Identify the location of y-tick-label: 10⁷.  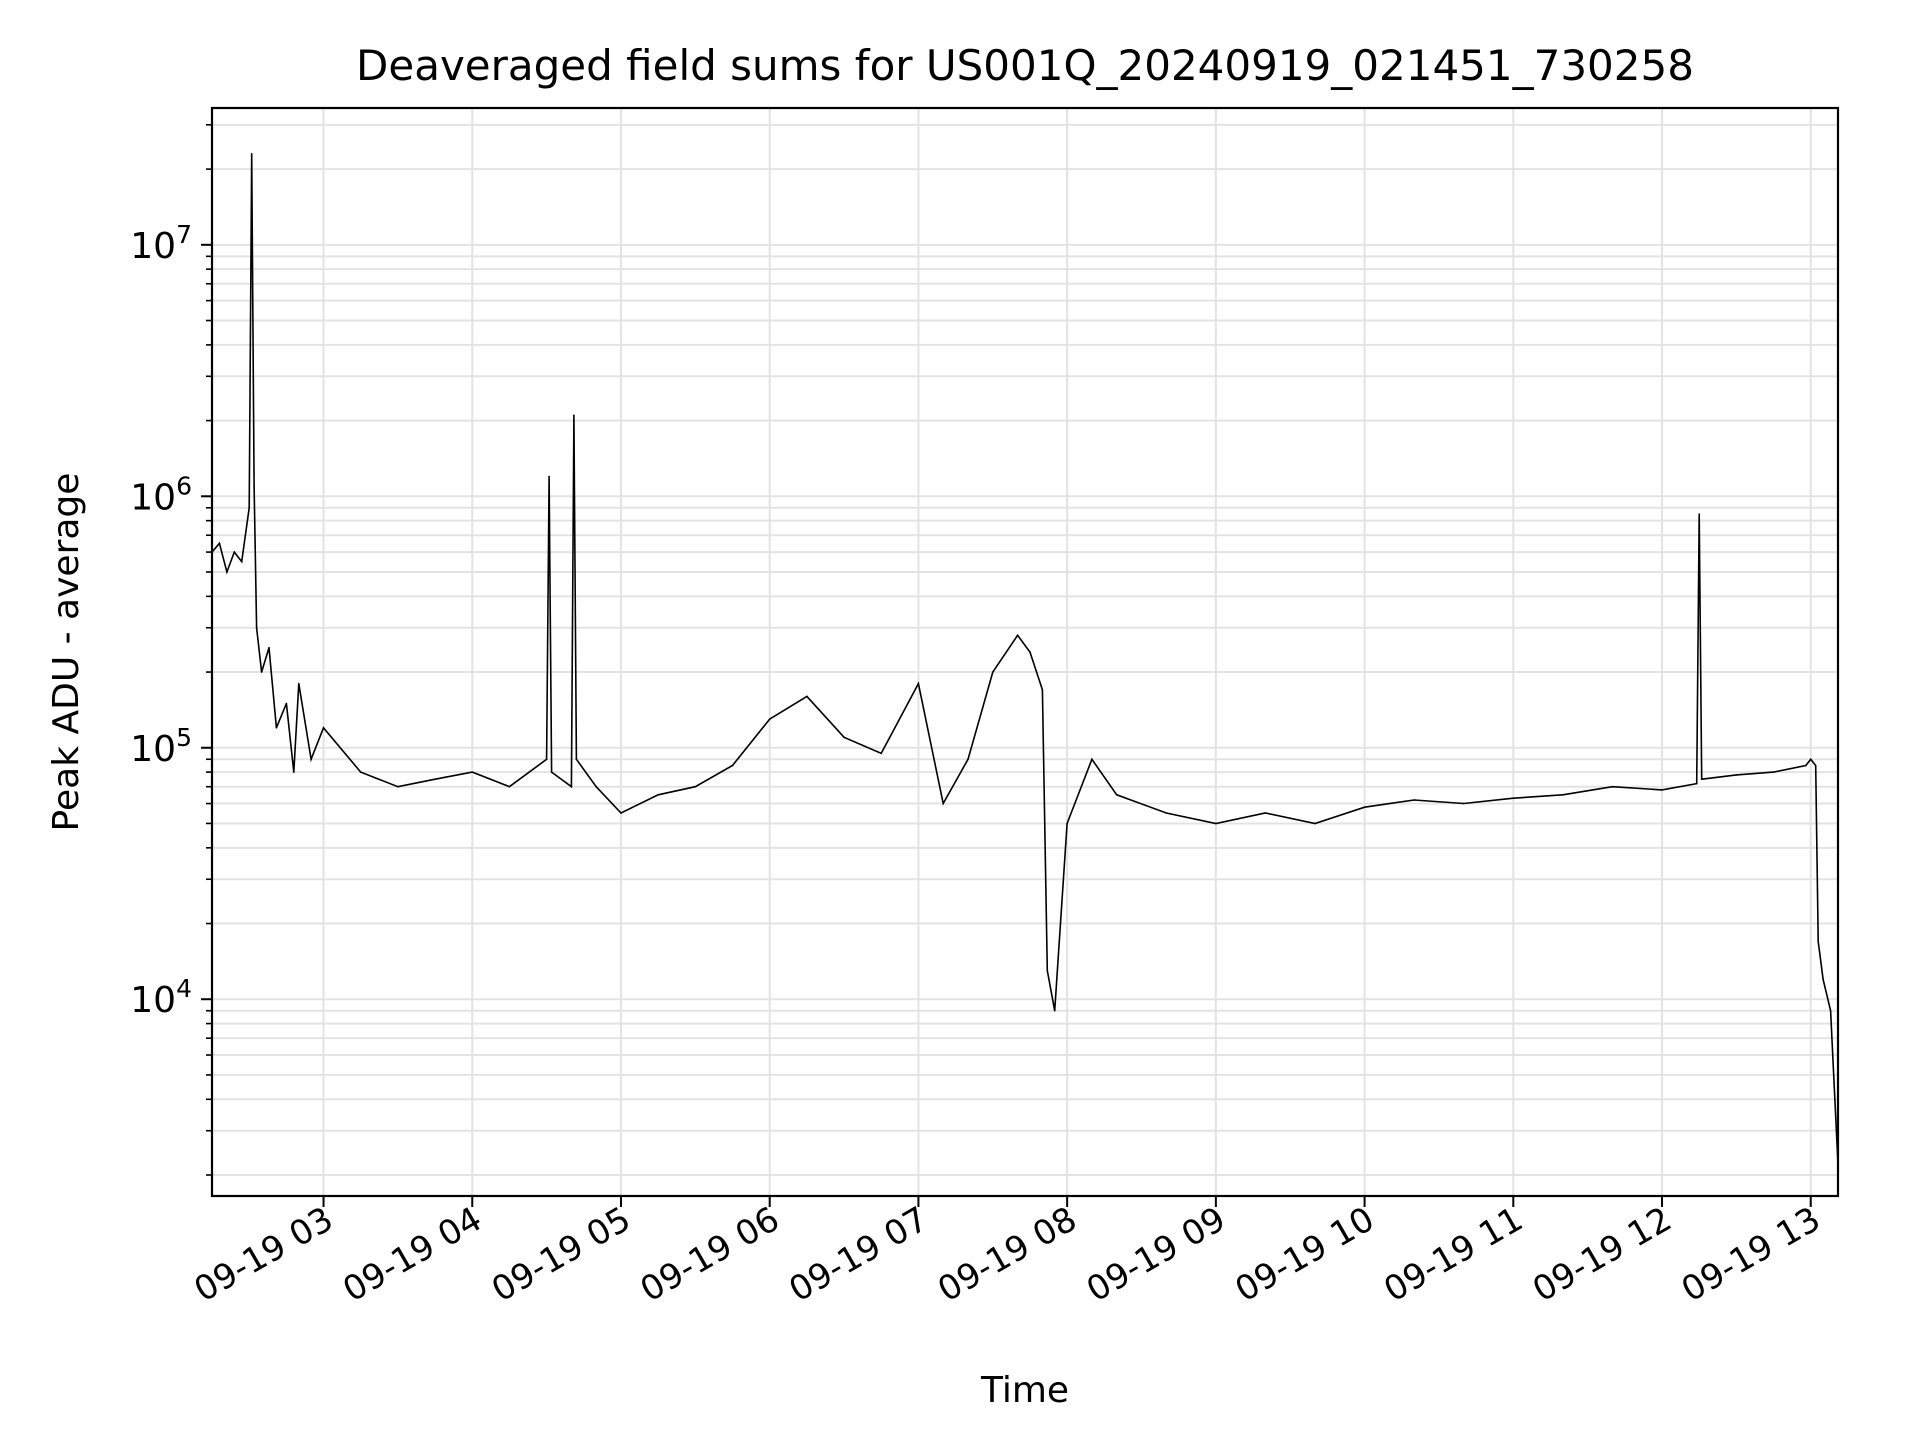
(161, 243).